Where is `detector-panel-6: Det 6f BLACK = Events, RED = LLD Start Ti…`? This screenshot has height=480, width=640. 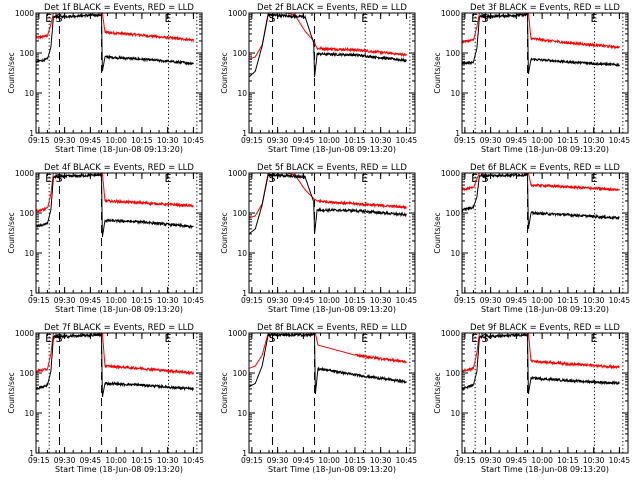 detector-panel-6: Det 6f BLACK = Events, RED = LLD Start Ti… is located at coordinates (531, 238).